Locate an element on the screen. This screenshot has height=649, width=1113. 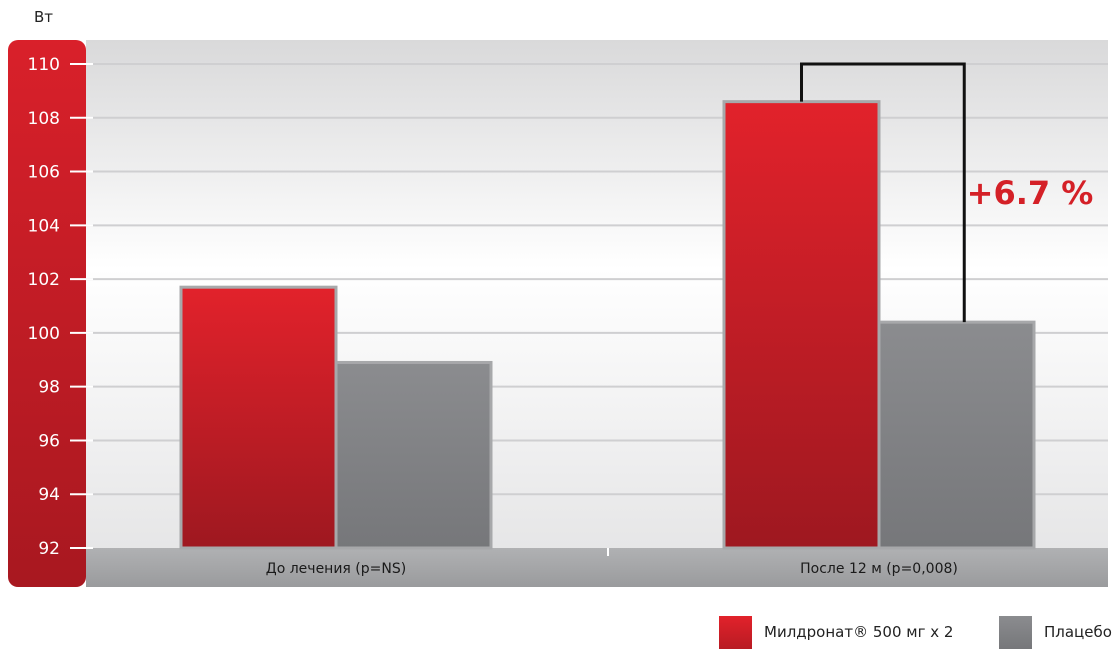
y-tick-label: 104 is located at coordinates (44, 226).